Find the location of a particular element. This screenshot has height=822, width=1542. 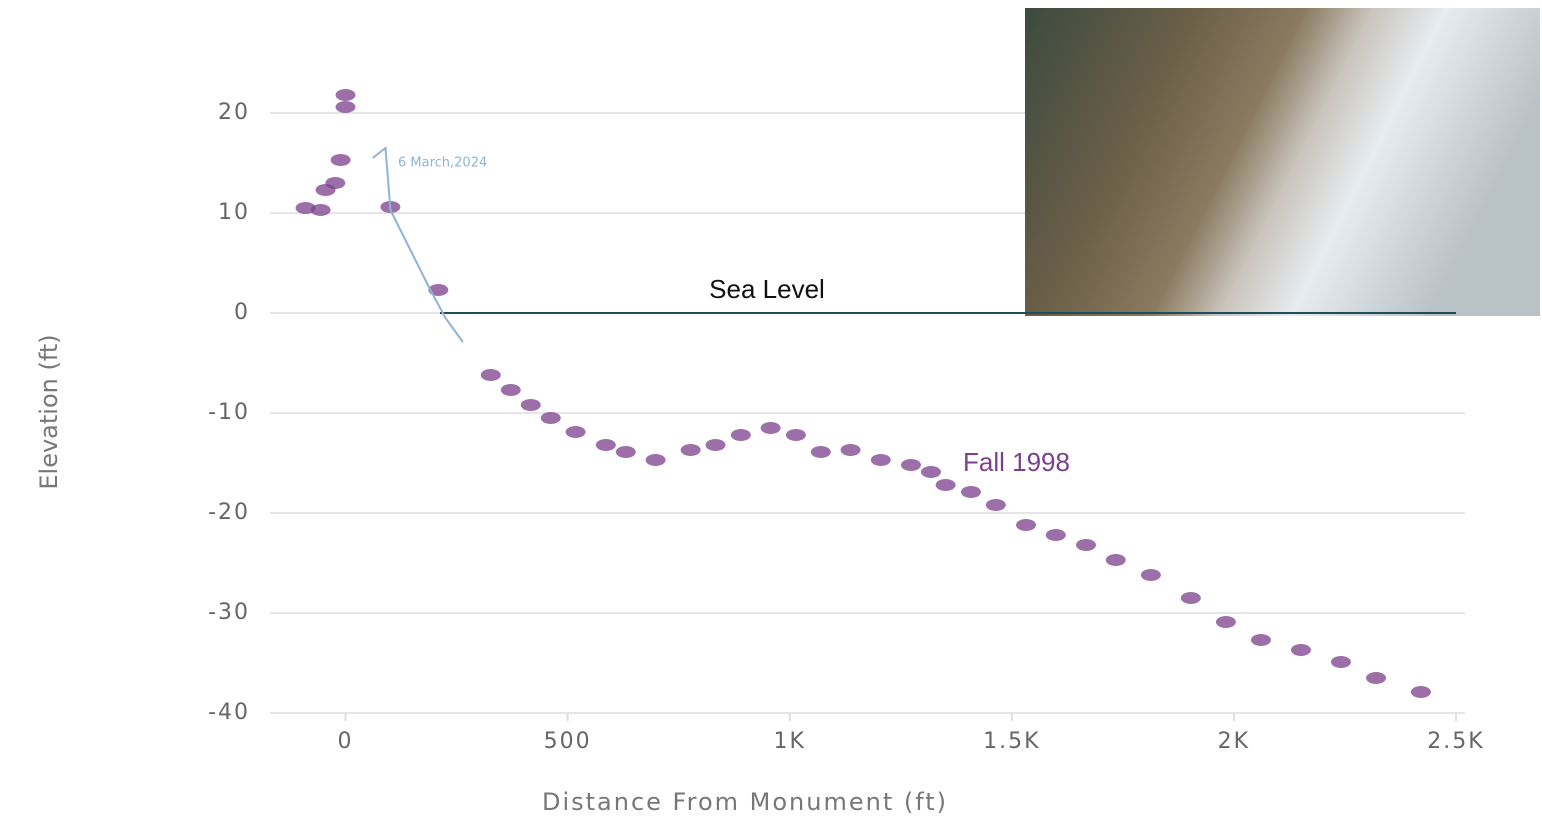

x-tick-label: 1.5K is located at coordinates (1011, 741).